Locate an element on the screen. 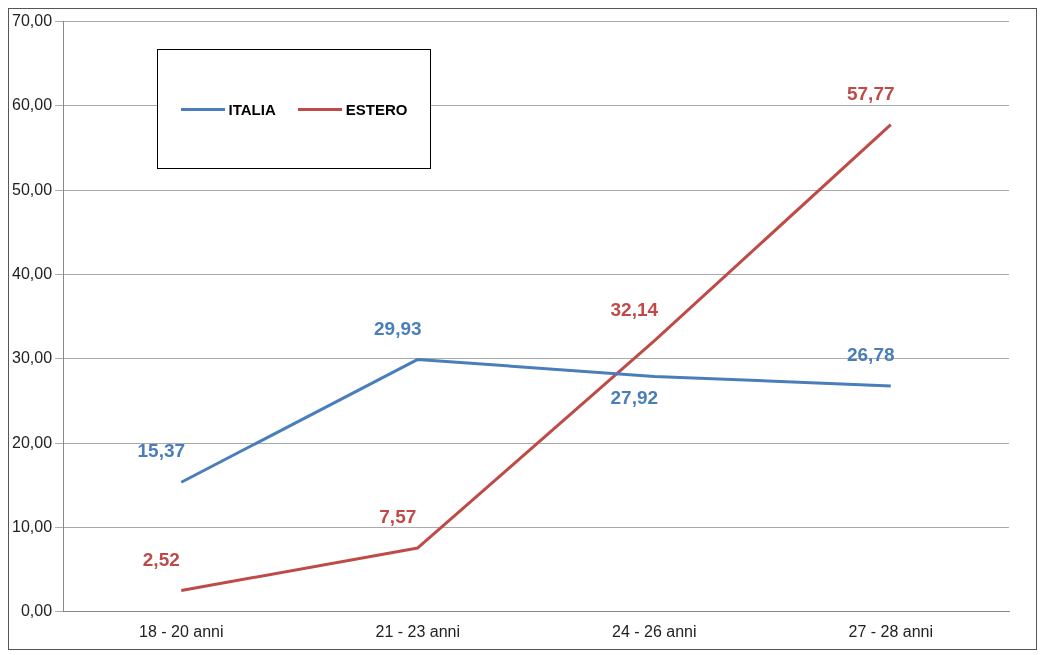  data-label: 7,57 is located at coordinates (398, 517).